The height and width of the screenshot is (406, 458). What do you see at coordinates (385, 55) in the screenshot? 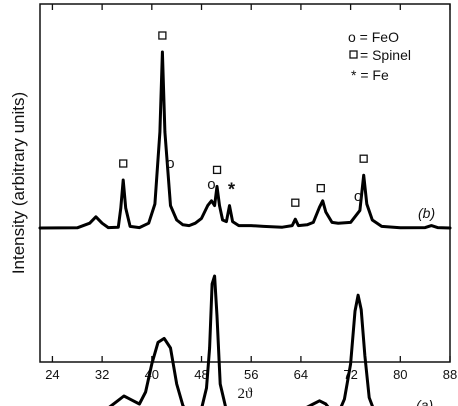
I see `legend-entry-spinel: = Spinel` at bounding box center [385, 55].